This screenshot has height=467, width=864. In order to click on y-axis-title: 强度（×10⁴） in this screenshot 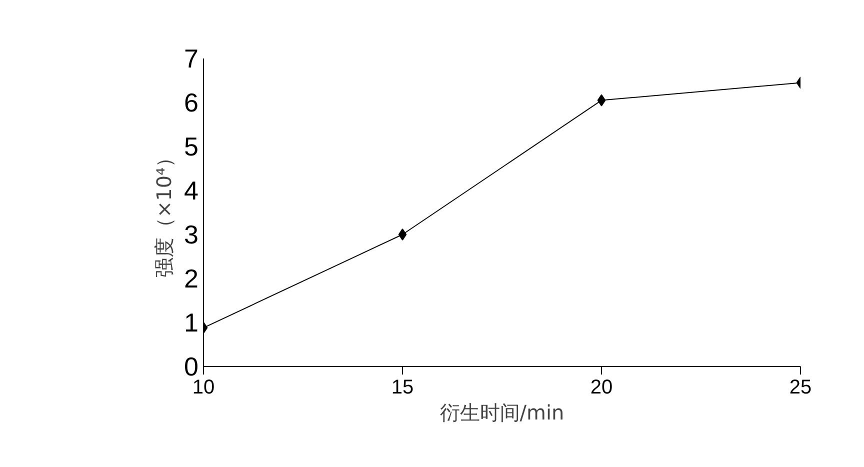, I will do `click(164, 212)`.